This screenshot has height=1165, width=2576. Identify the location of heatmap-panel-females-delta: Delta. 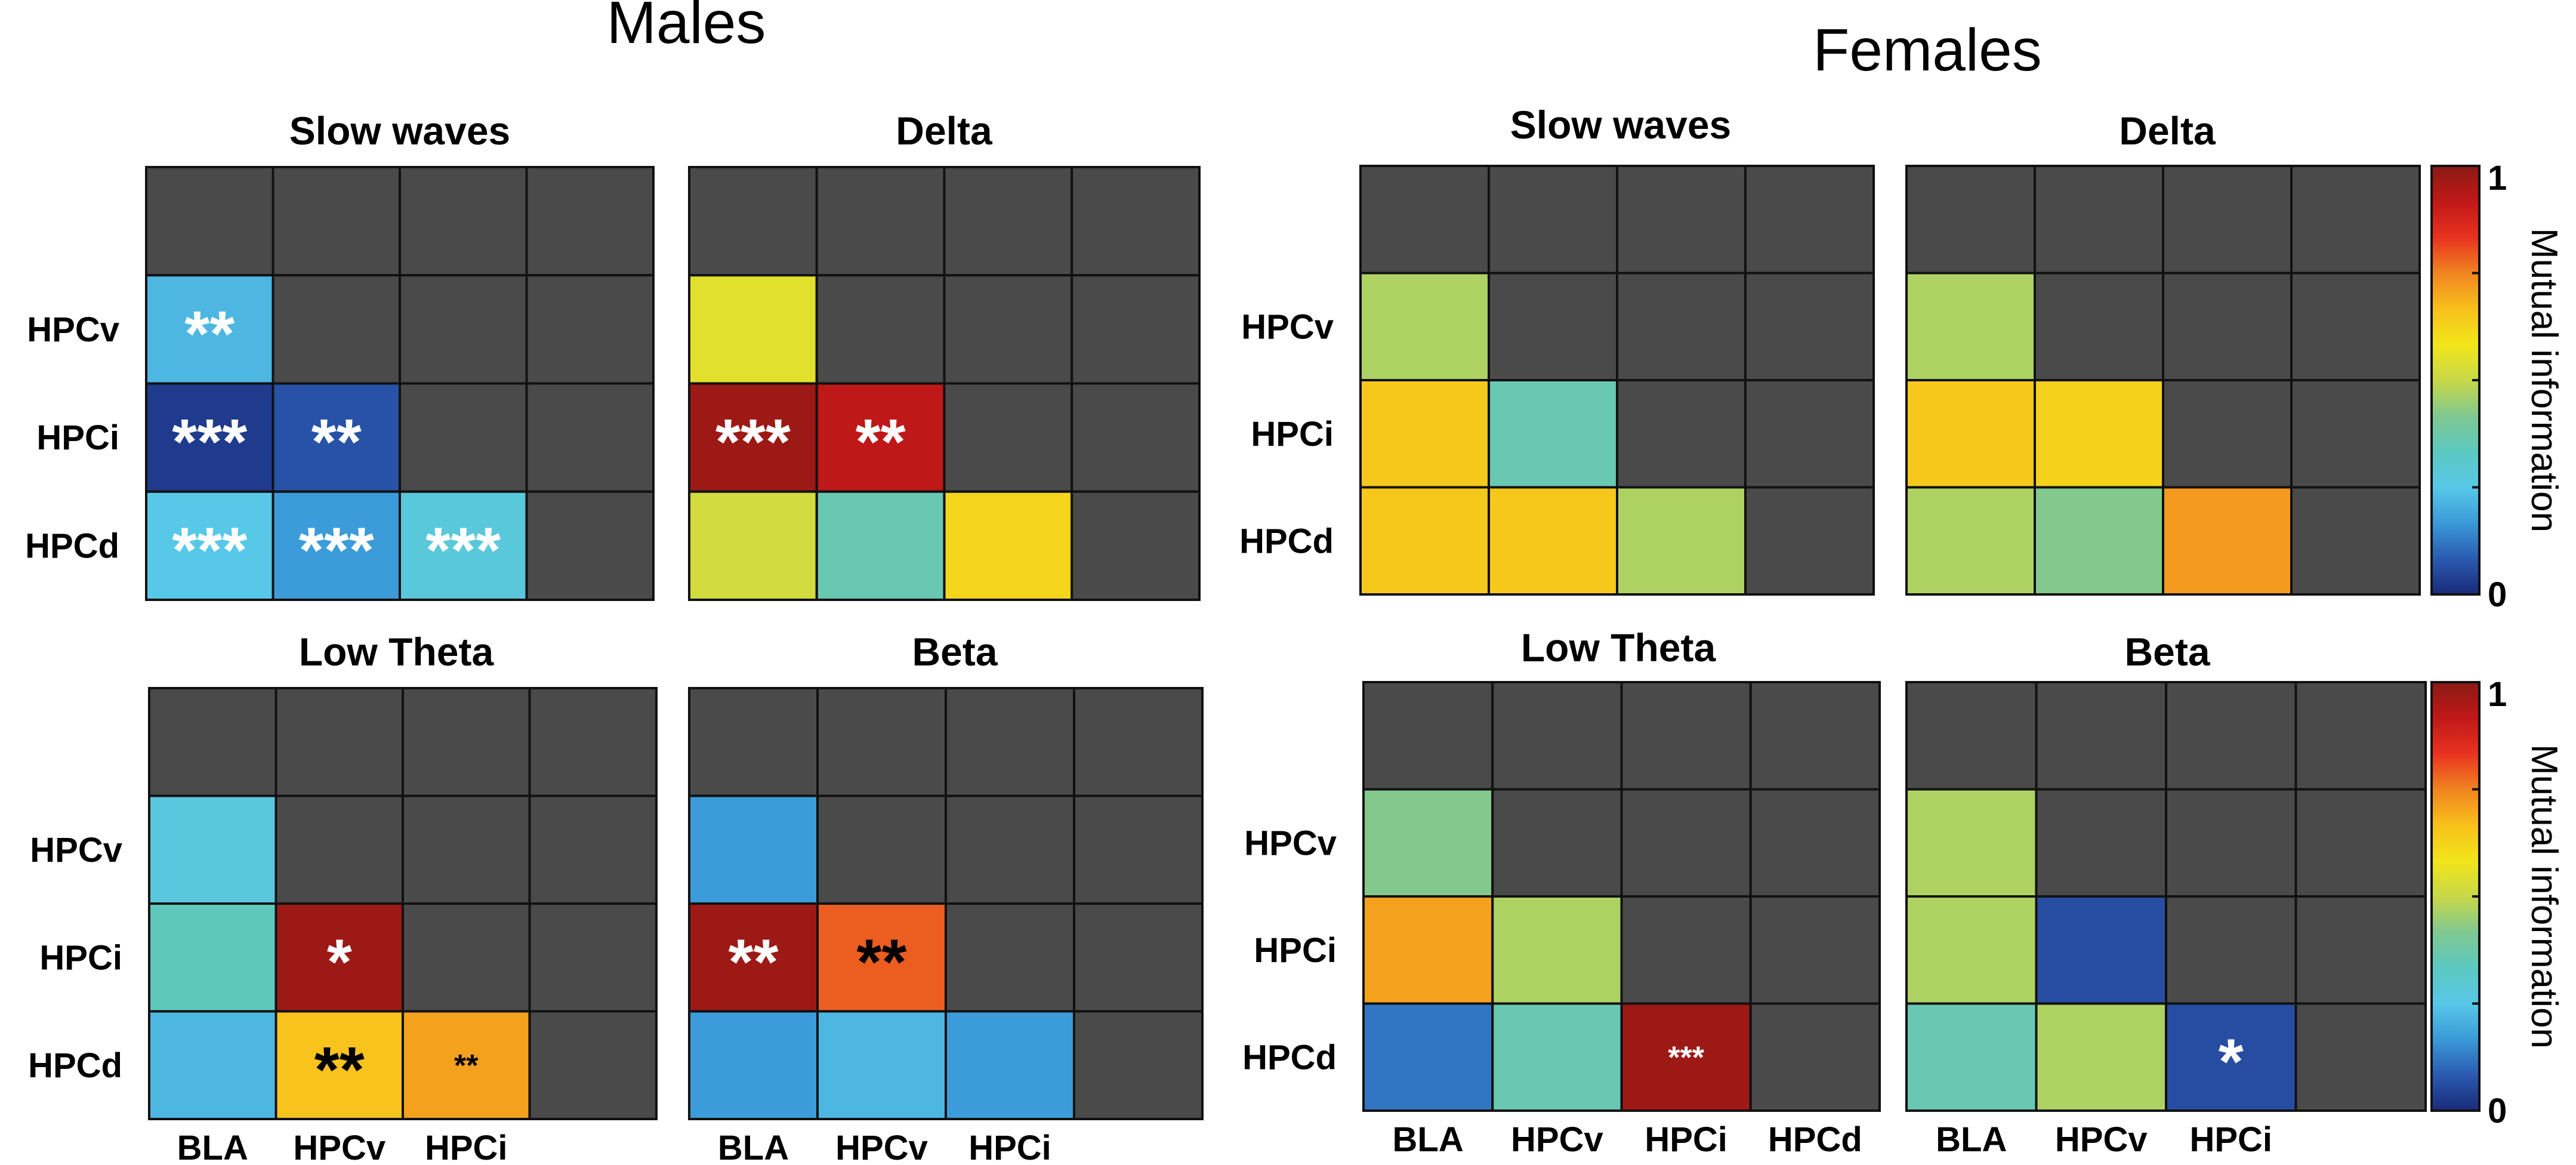
(2163, 352).